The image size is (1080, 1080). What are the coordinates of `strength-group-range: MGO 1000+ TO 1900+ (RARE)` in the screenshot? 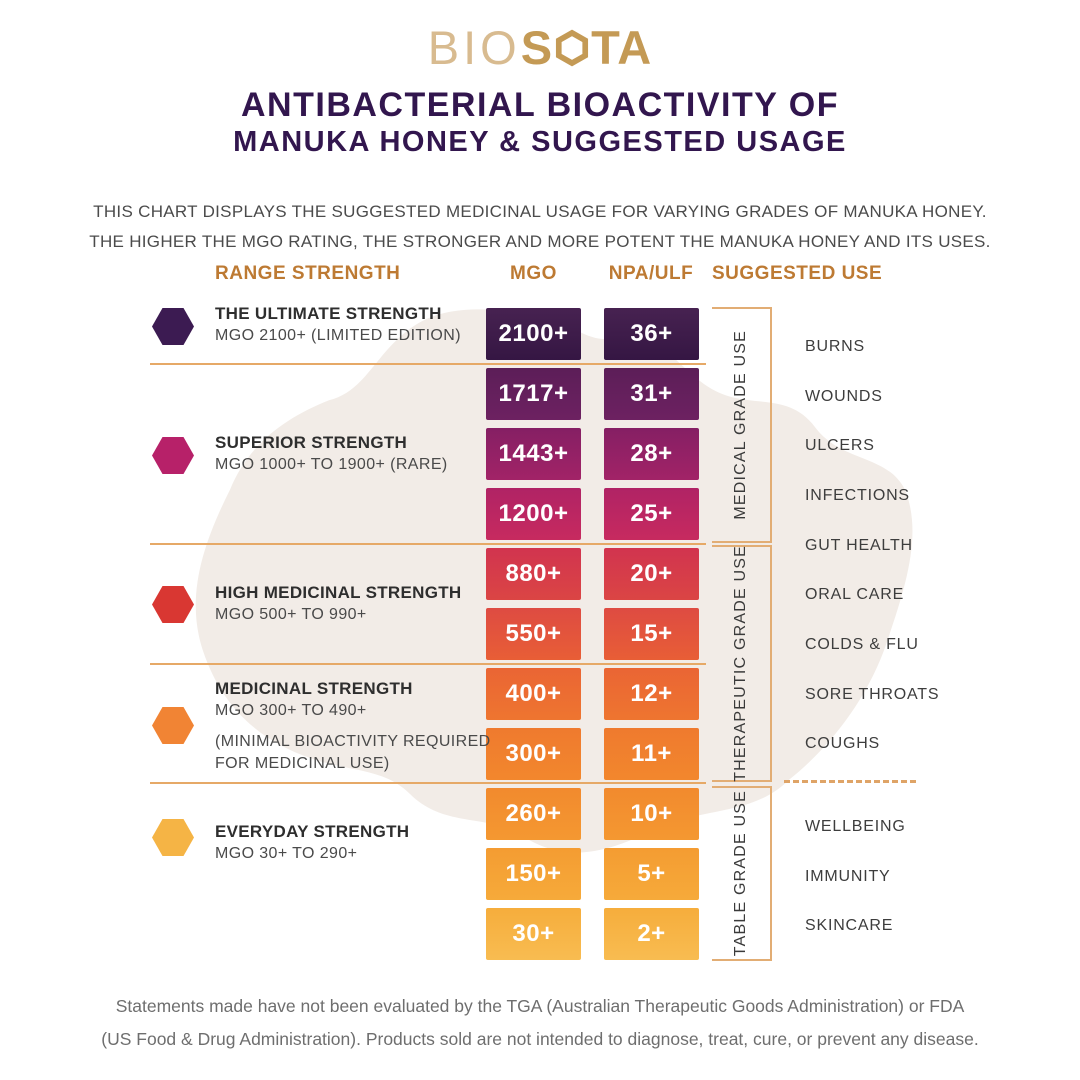 It's located at (331, 464).